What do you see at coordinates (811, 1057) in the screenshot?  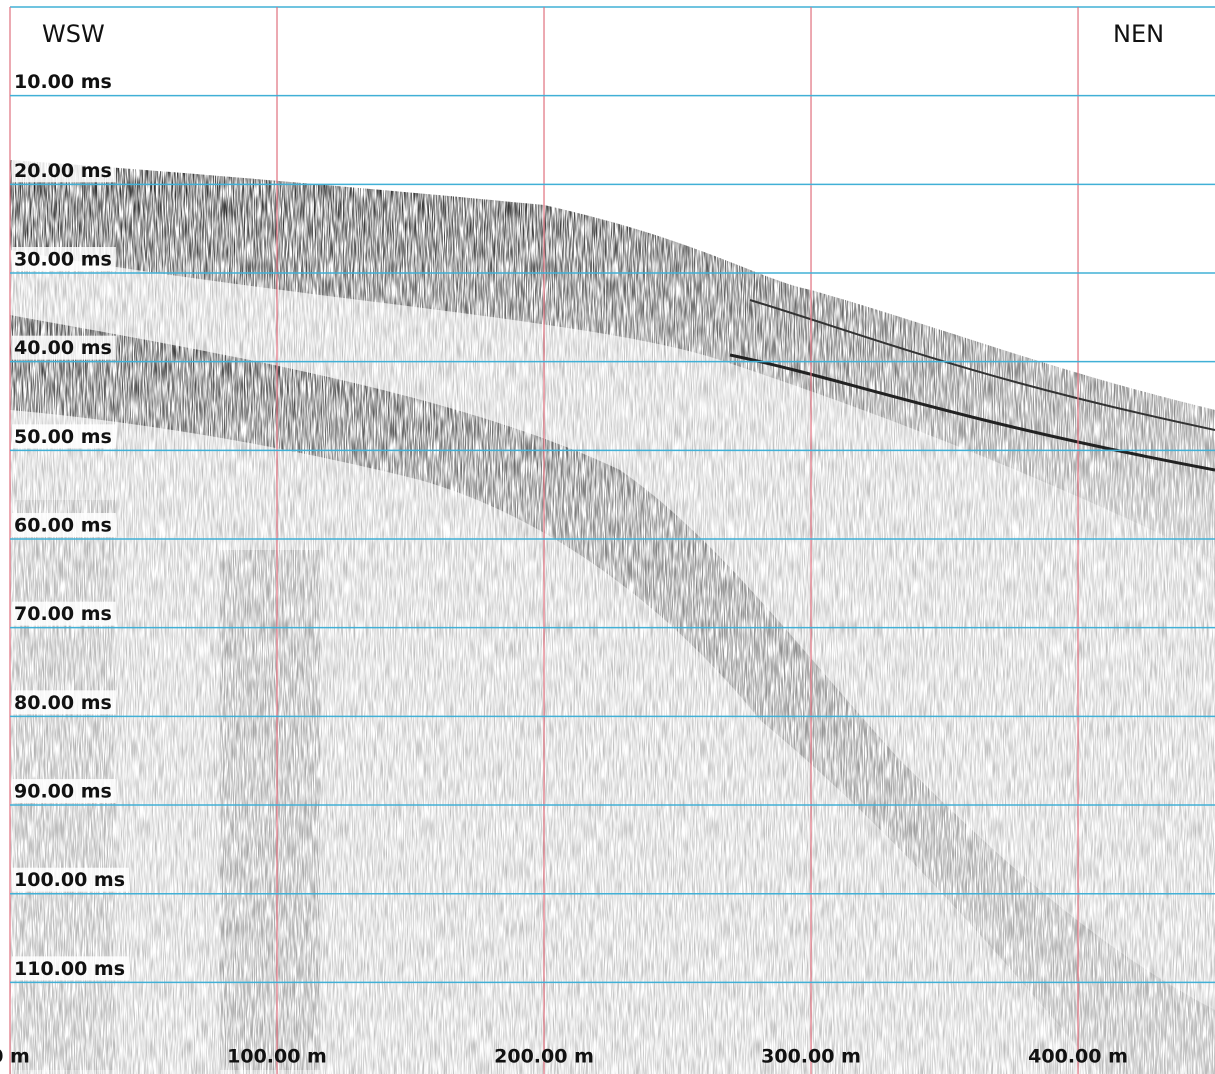 I see `x-tick-label: 300.00 m` at bounding box center [811, 1057].